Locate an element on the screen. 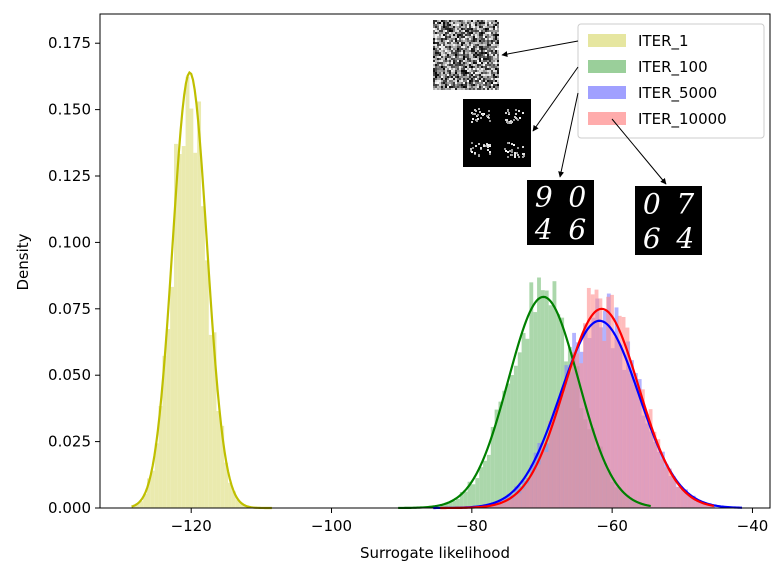  y-tick-label: 0.175 is located at coordinates (69, 43).